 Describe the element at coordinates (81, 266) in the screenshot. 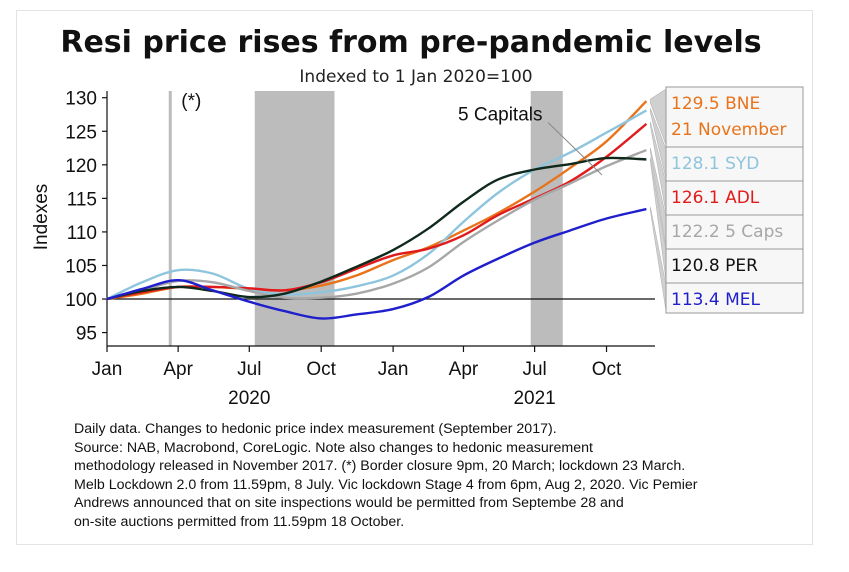

I see `y-tick-label: 105` at that location.